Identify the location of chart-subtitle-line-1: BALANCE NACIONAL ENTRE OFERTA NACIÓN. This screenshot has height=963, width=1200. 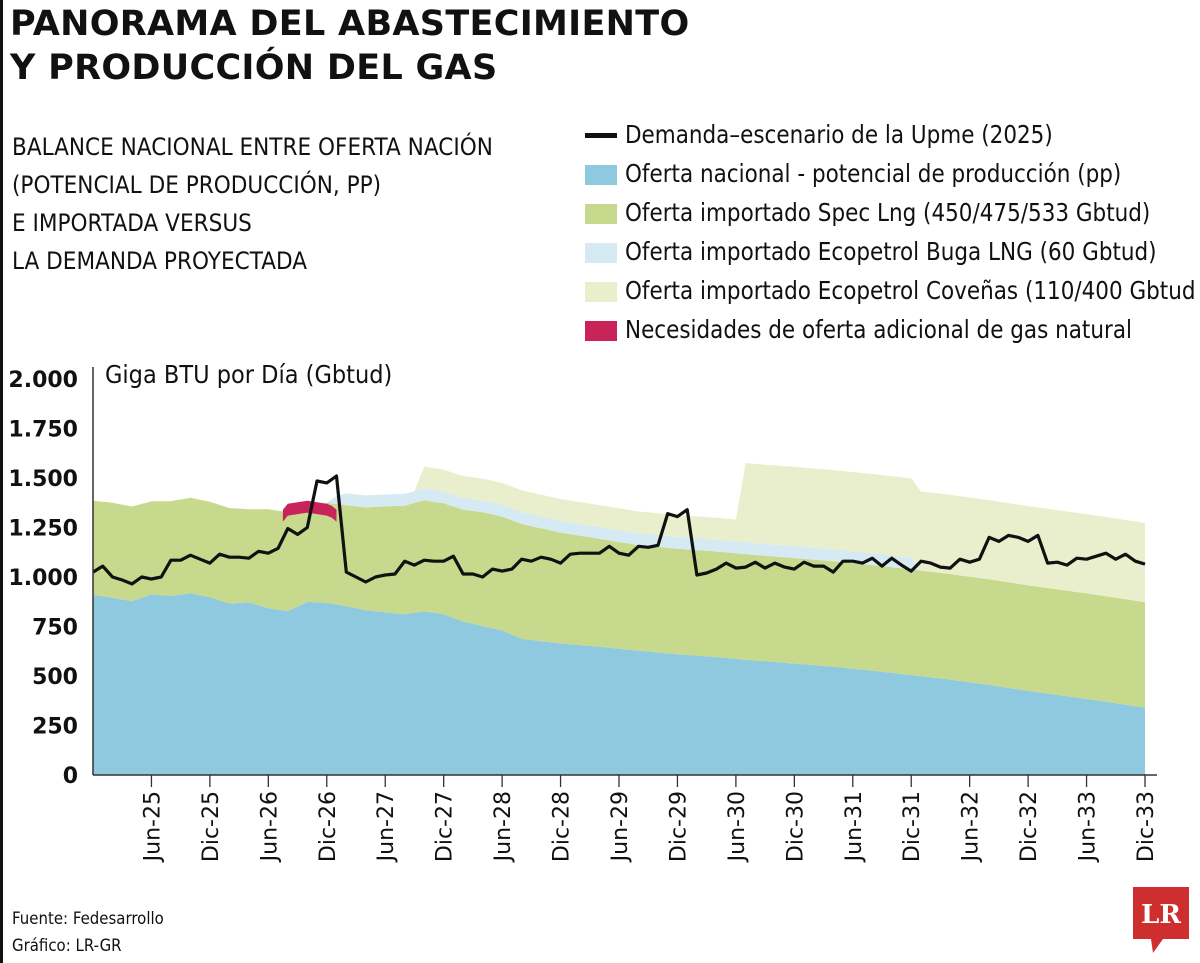
(252, 147).